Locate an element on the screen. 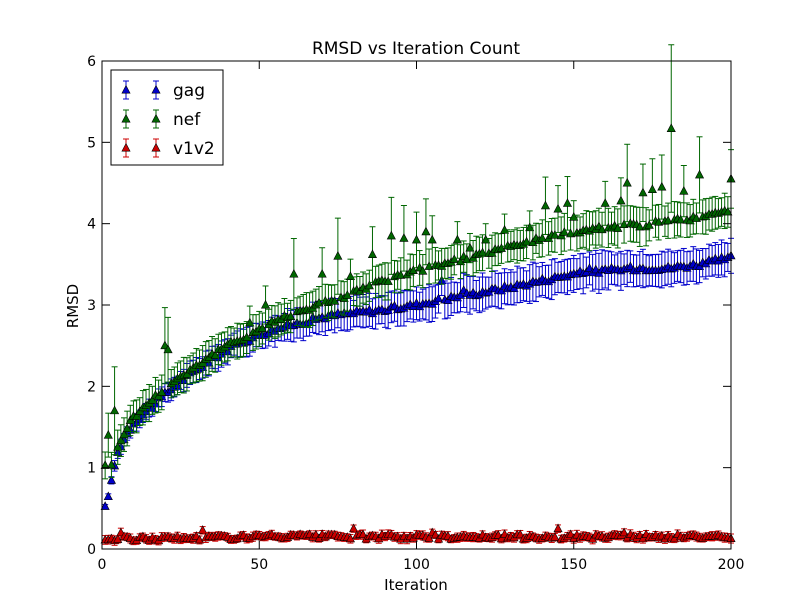  y-tick-label: 2 is located at coordinates (91, 387).